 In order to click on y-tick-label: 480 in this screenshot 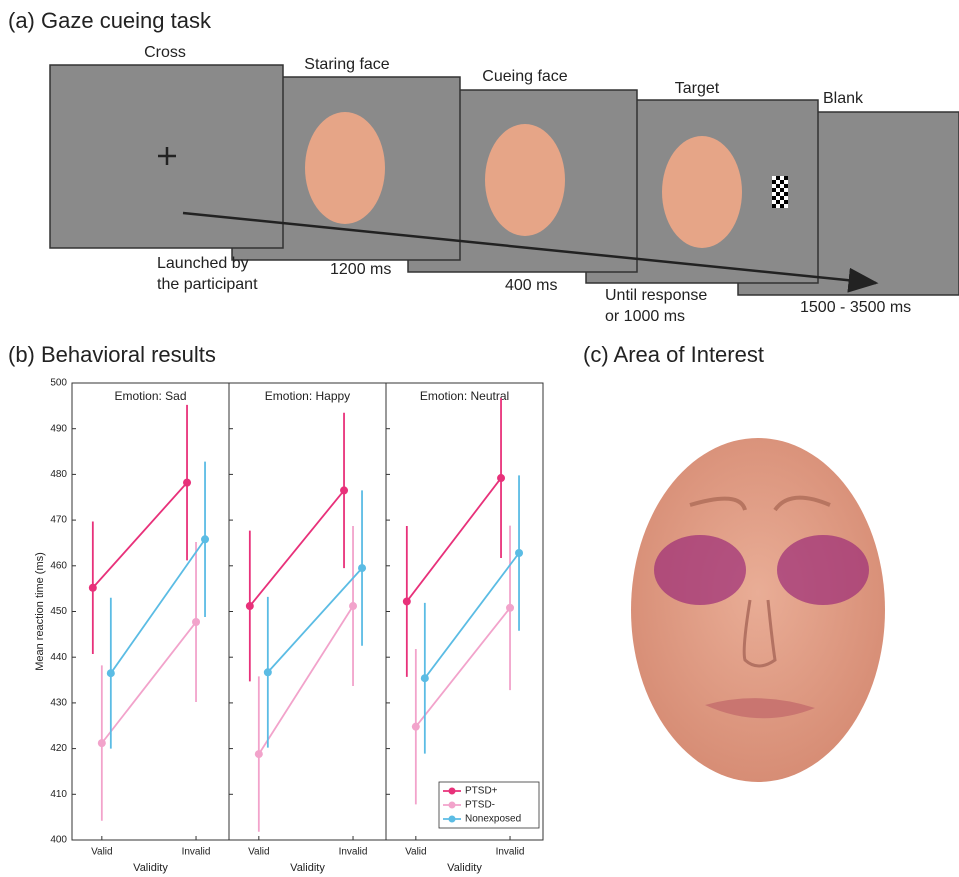, I will do `click(58, 474)`.